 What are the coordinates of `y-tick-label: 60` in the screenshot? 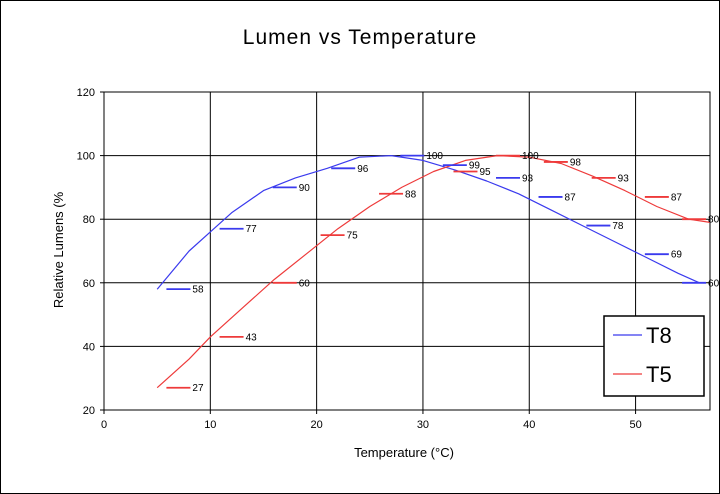 It's located at (89, 284).